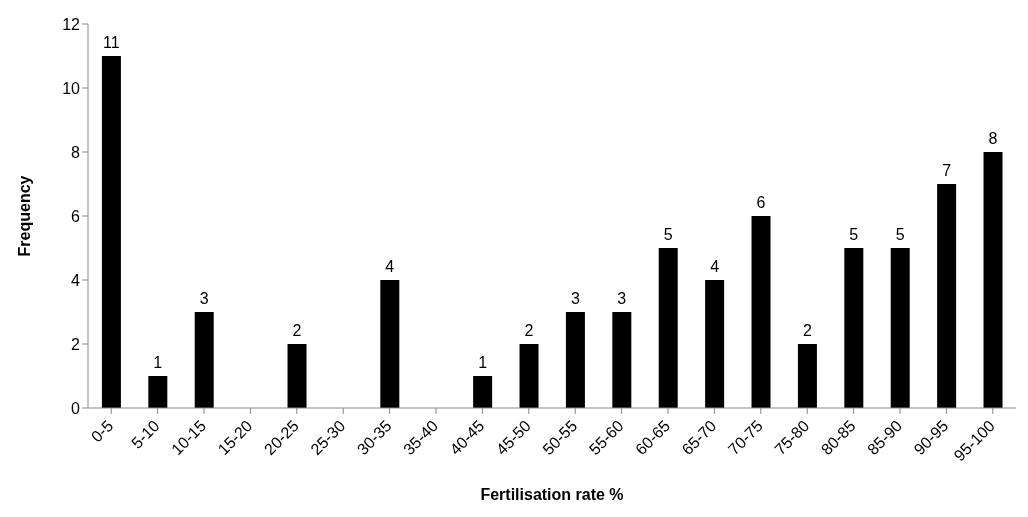 The width and height of the screenshot is (1028, 517). I want to click on y-axis-title: Frequency, so click(24, 216).